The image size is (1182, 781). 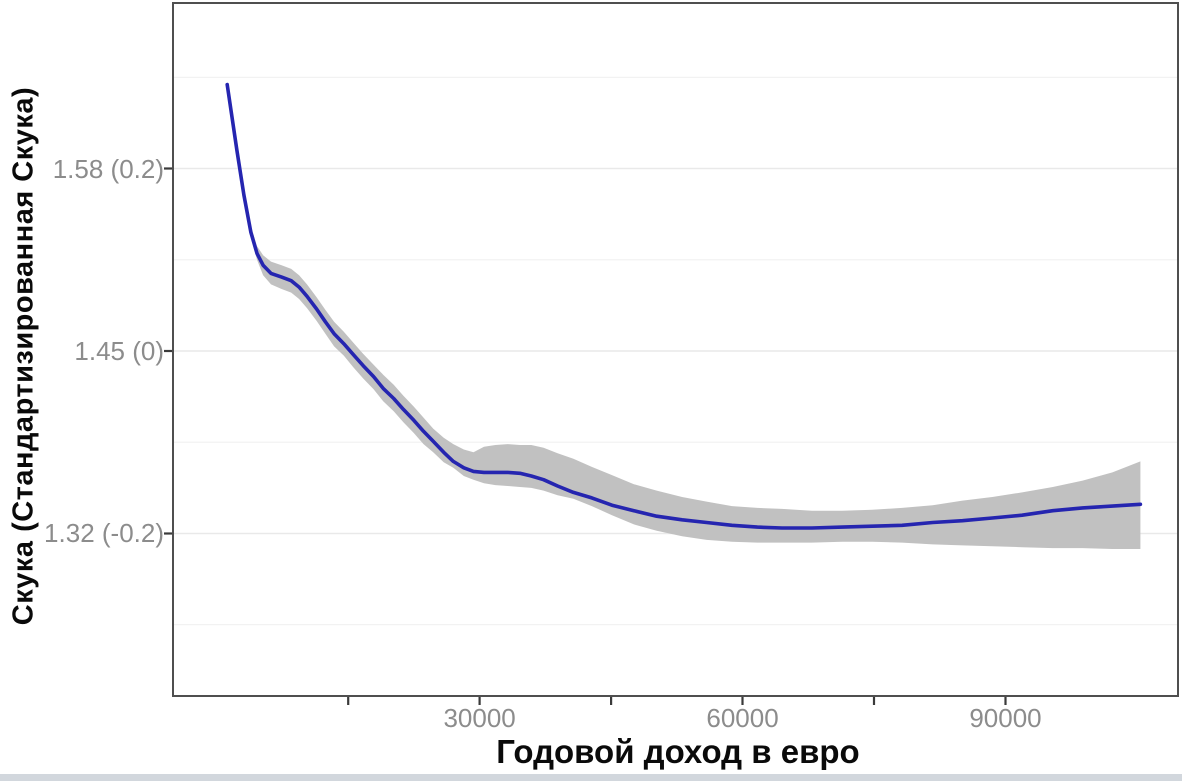 I want to click on x-tick-label: 30000, so click(x=479, y=718).